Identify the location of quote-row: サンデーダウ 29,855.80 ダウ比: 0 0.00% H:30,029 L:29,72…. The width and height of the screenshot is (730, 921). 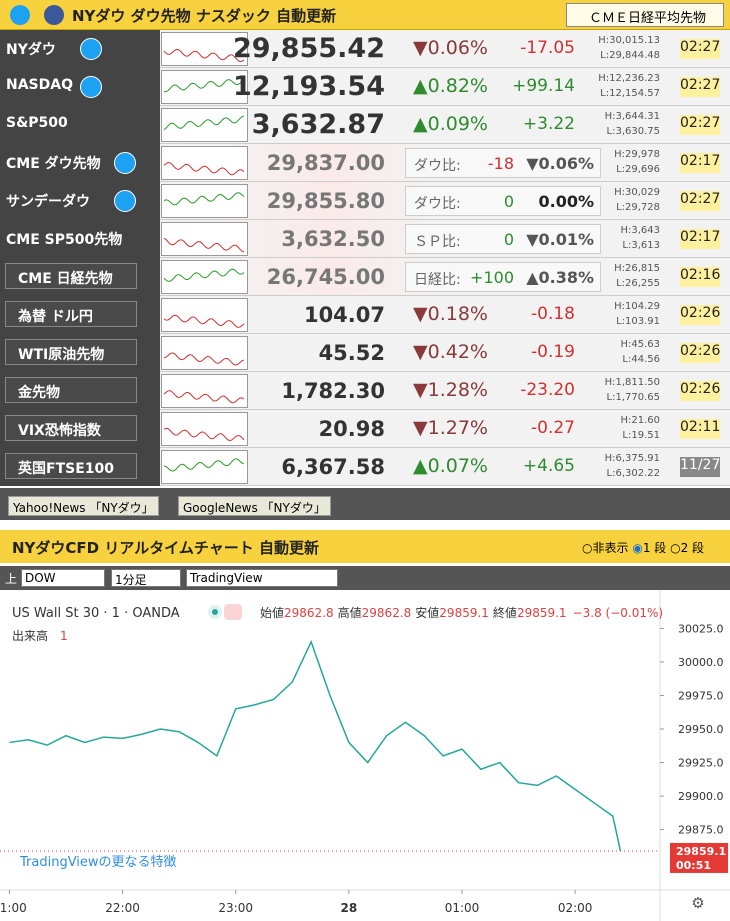
(365, 201).